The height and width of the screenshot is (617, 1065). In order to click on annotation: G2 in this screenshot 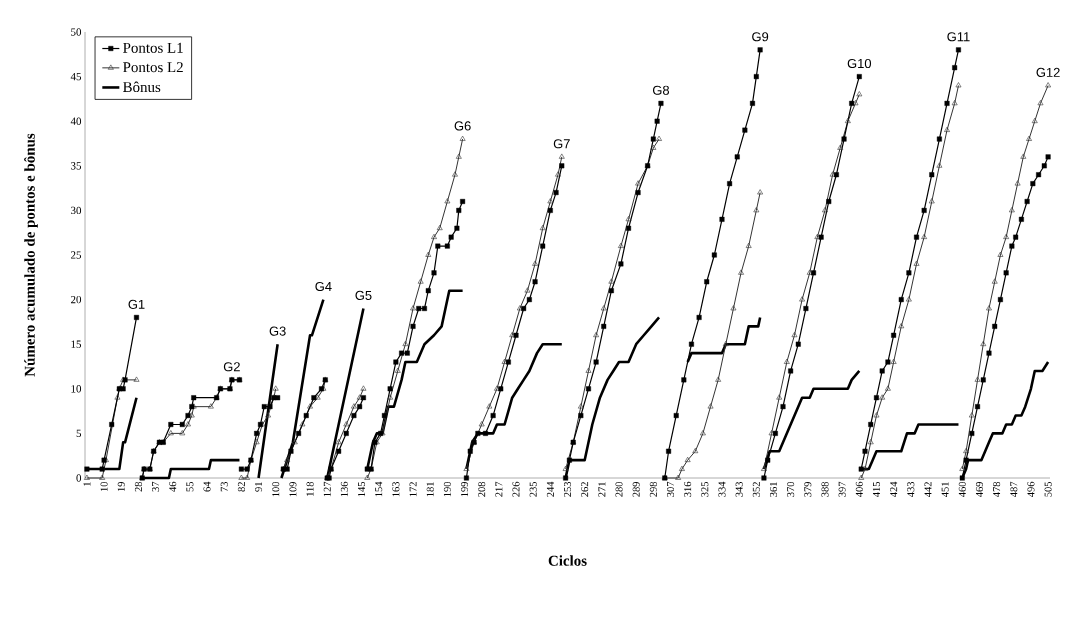, I will do `click(231, 367)`.